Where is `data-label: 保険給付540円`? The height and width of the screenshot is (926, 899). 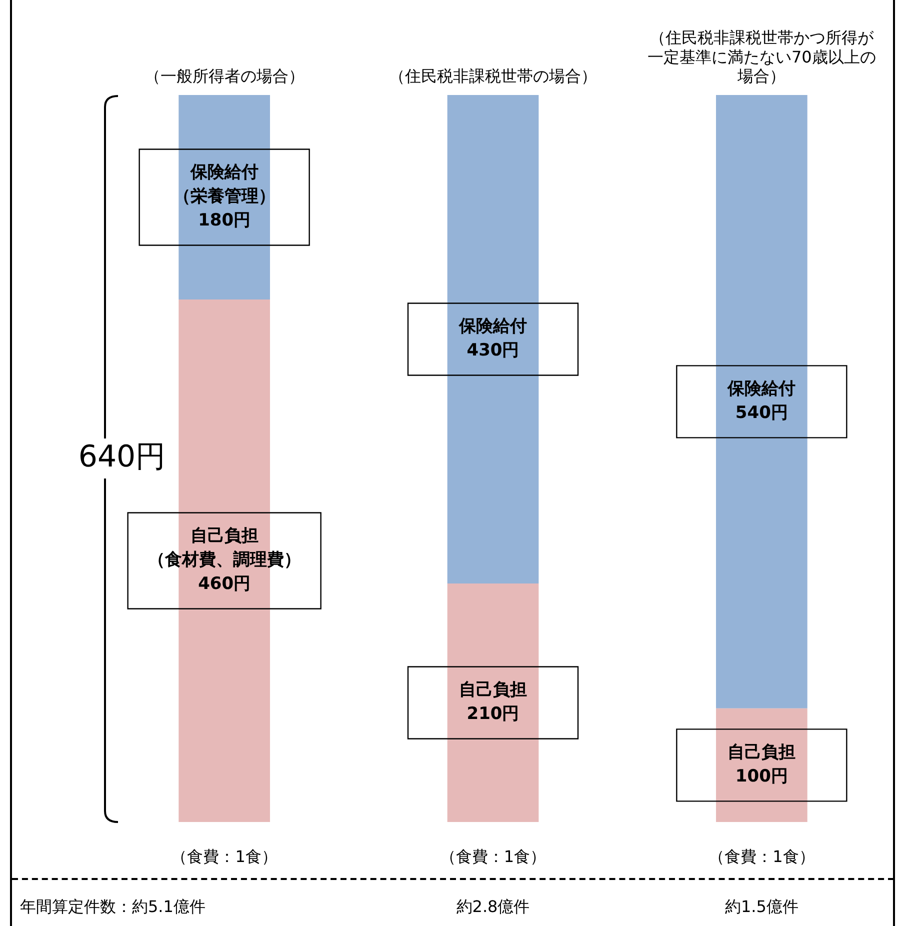
data-label: 保険給付540円 is located at coordinates (761, 401).